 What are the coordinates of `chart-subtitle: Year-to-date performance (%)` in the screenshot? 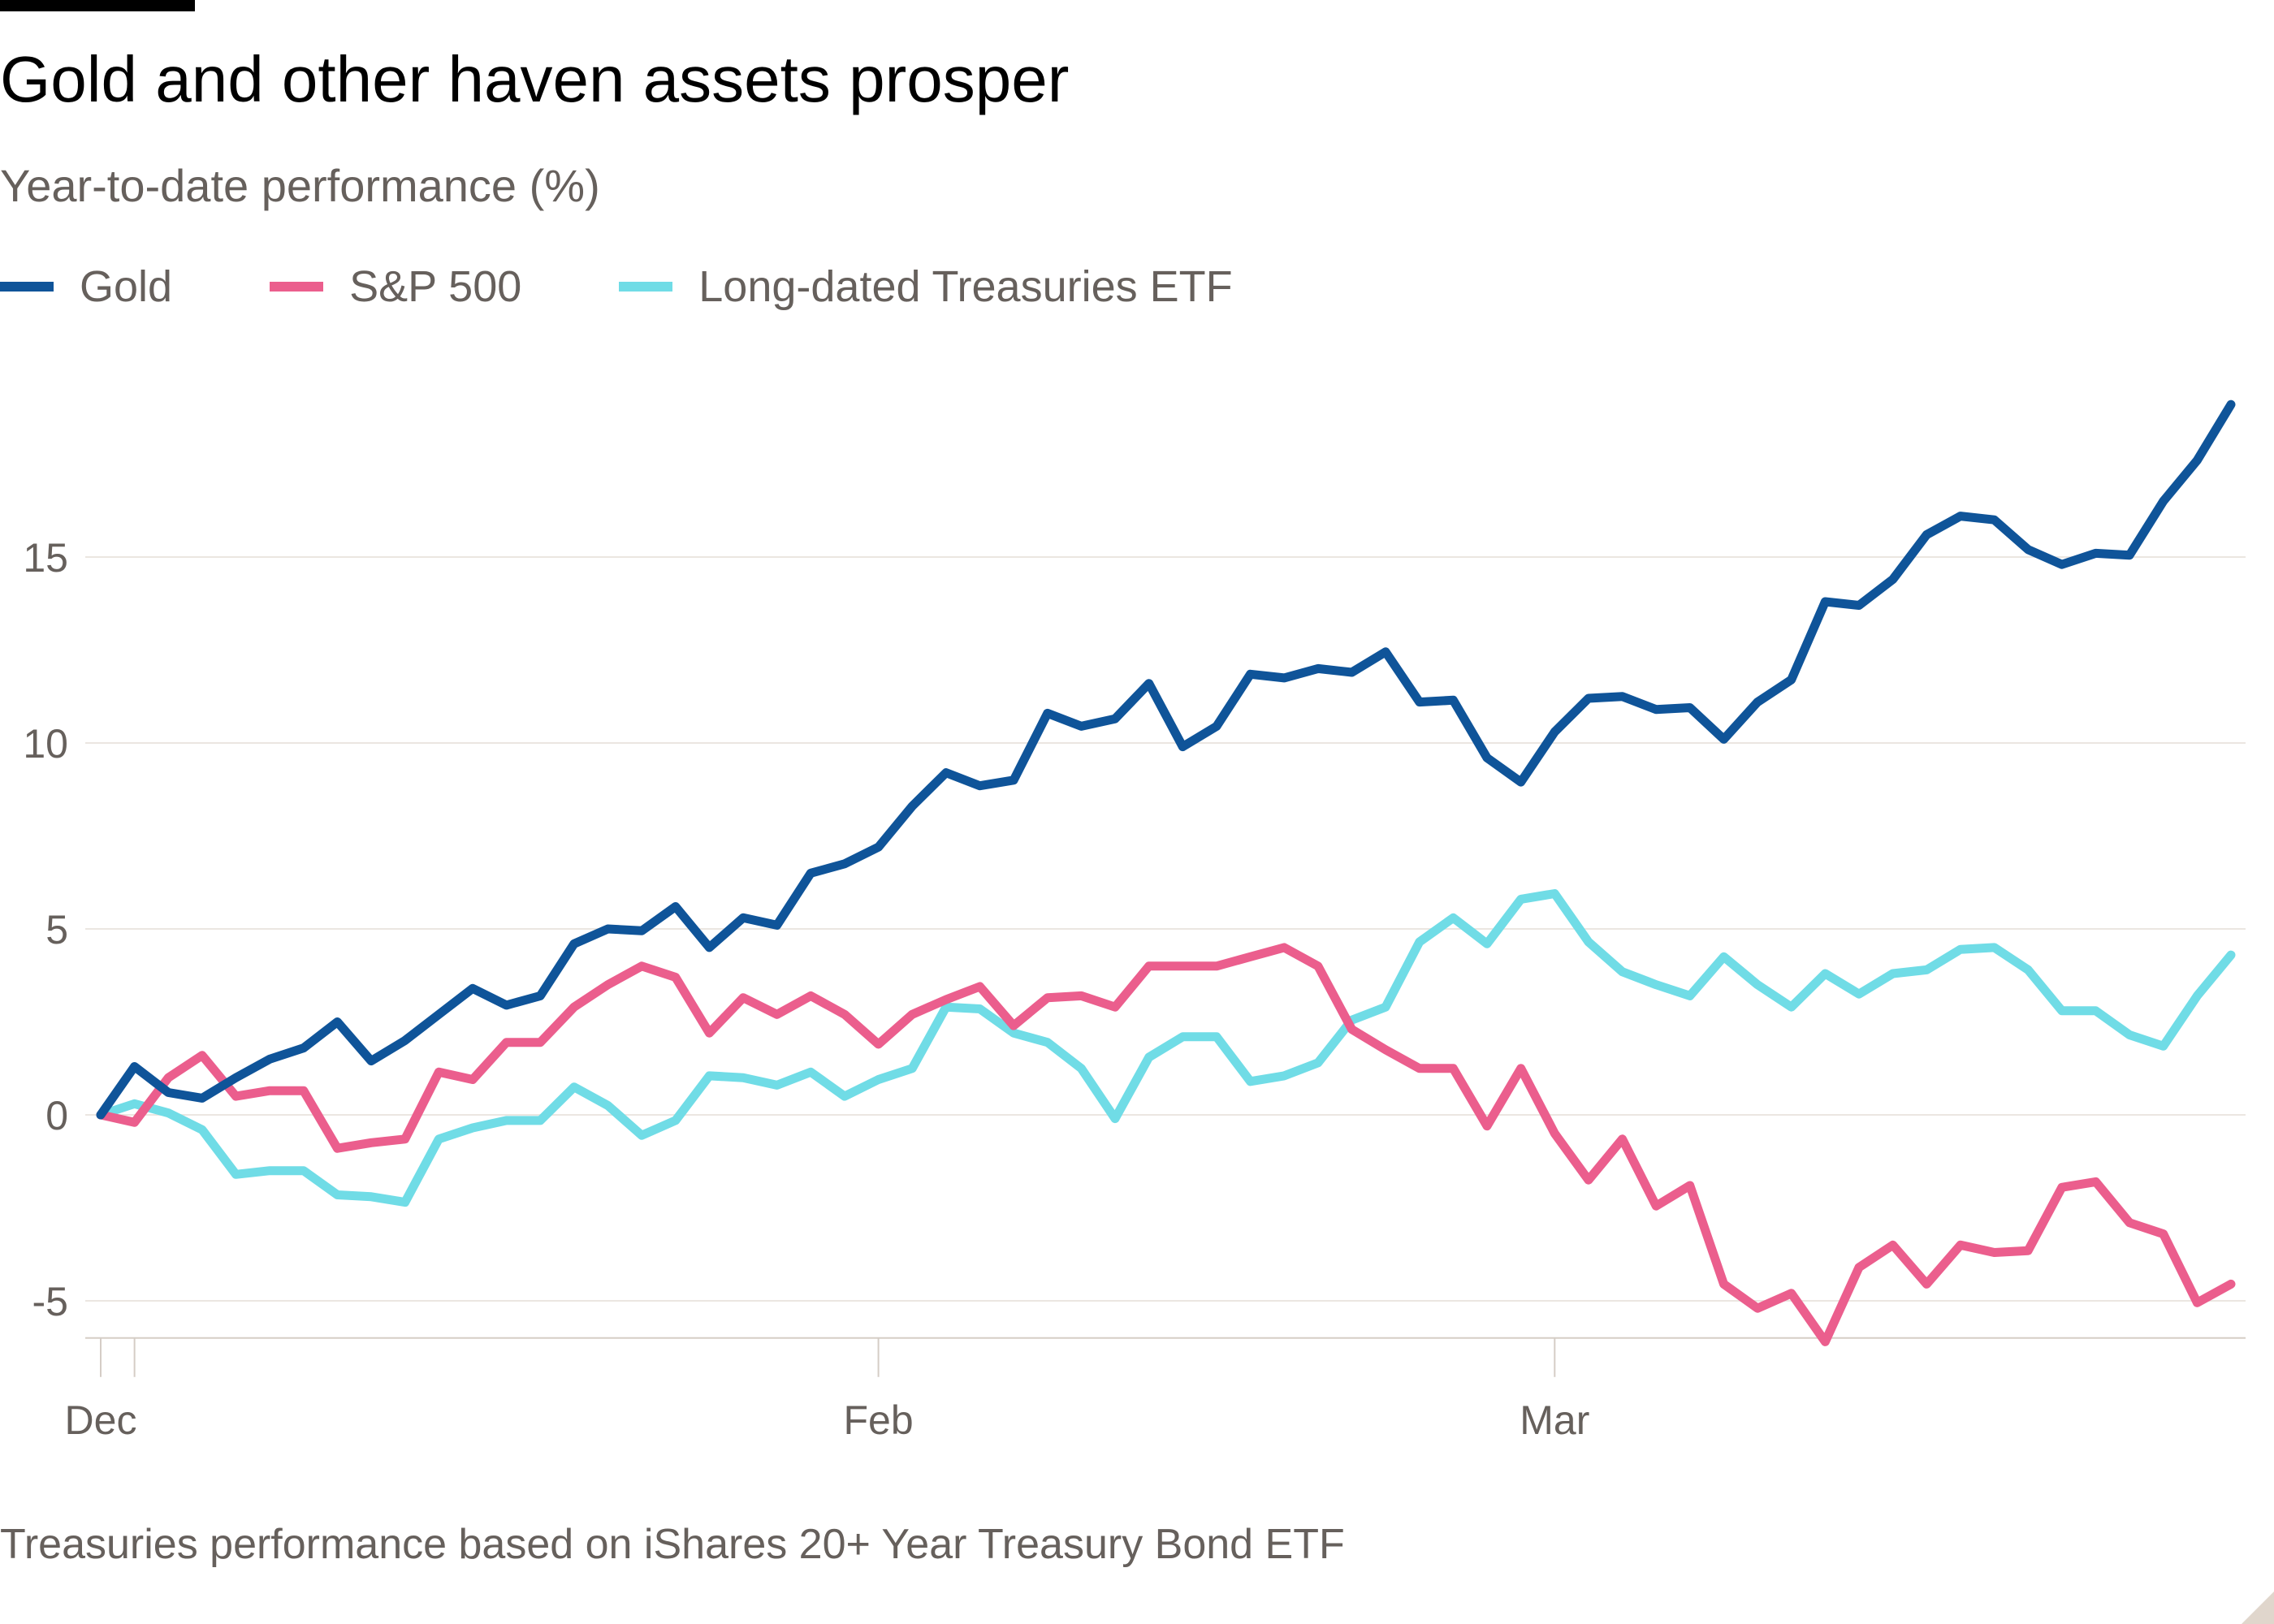 It's located at (300, 186).